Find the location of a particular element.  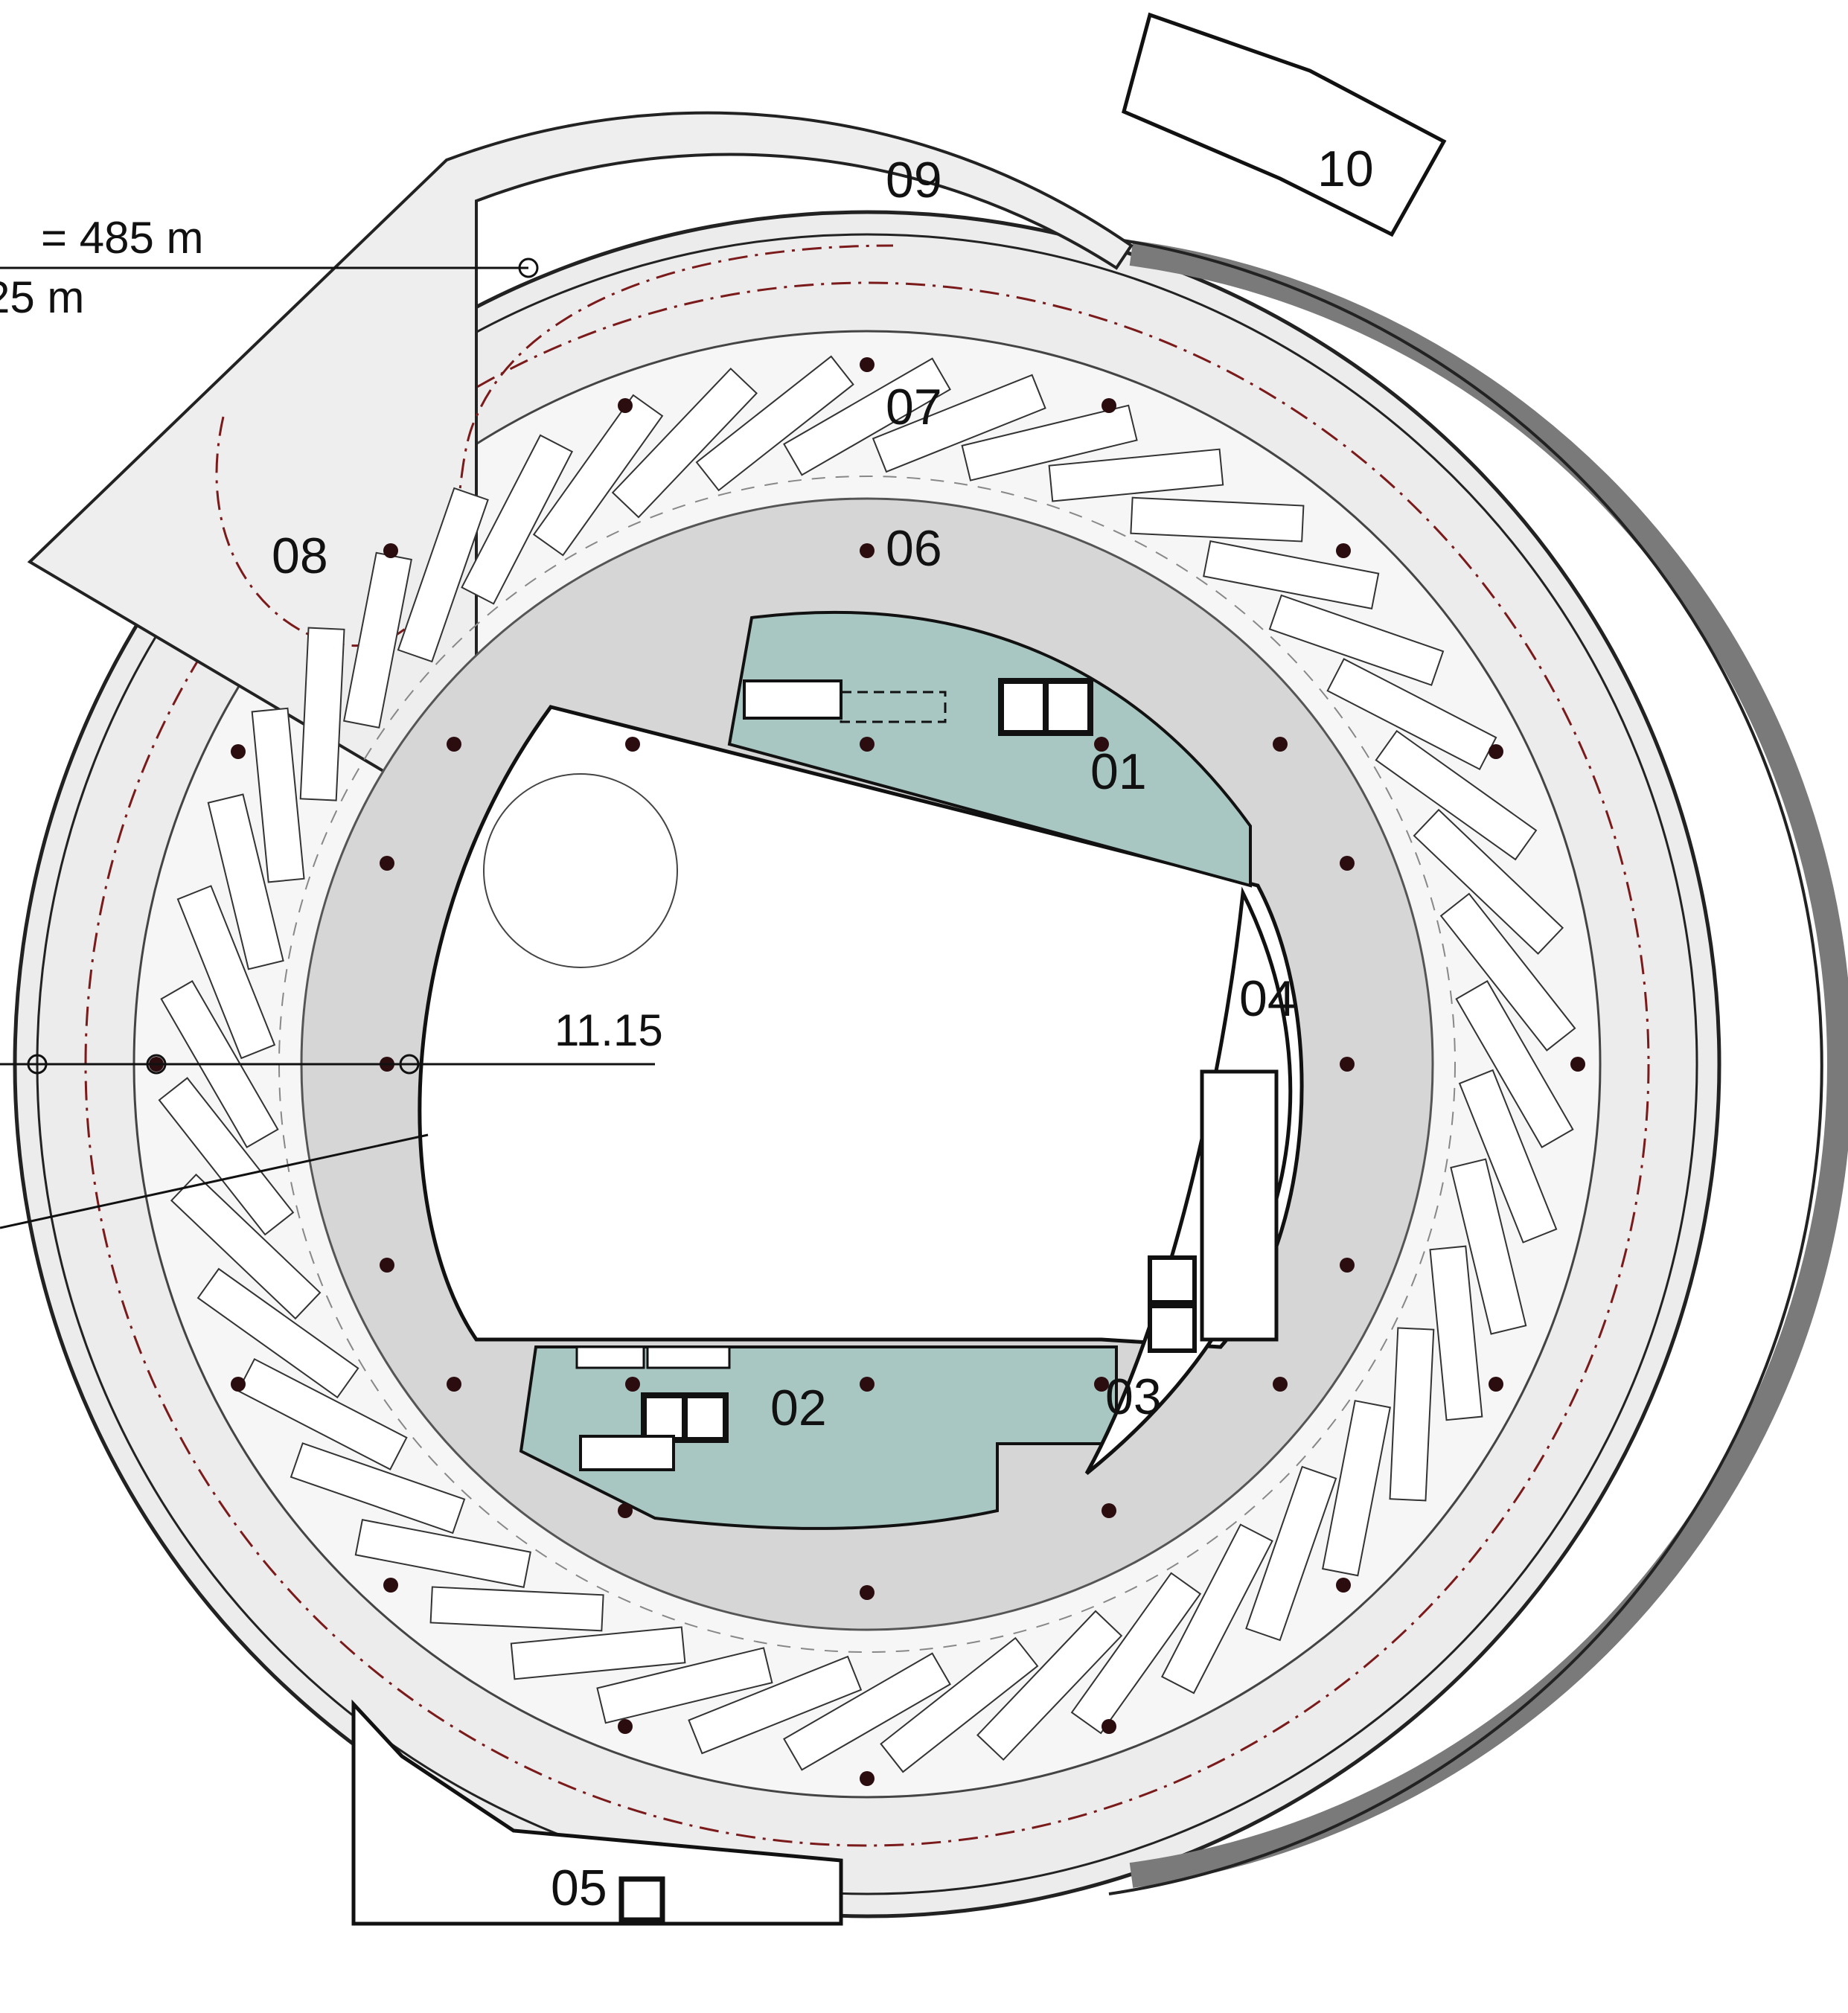

room-label-02: 02 is located at coordinates (799, 1408).